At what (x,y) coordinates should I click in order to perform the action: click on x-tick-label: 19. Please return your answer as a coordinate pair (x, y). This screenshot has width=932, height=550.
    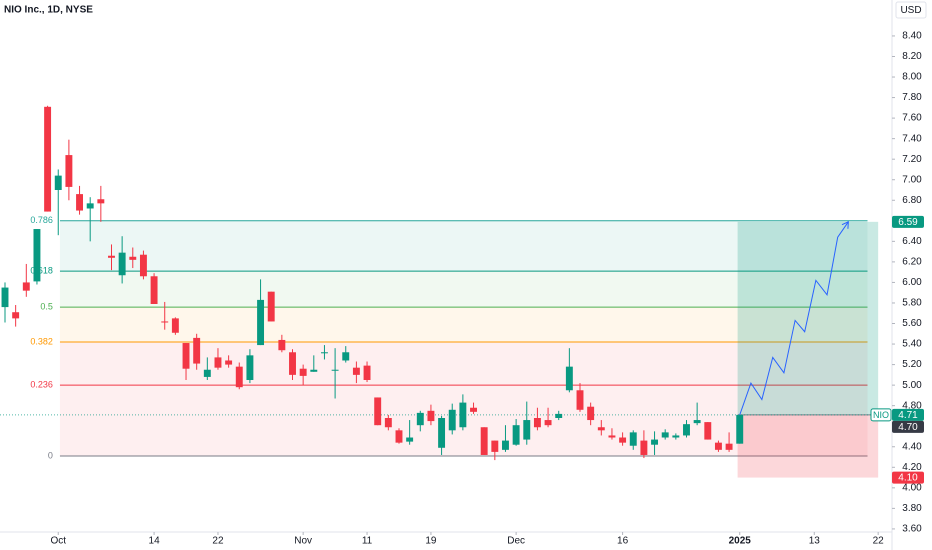
    Looking at the image, I should click on (431, 541).